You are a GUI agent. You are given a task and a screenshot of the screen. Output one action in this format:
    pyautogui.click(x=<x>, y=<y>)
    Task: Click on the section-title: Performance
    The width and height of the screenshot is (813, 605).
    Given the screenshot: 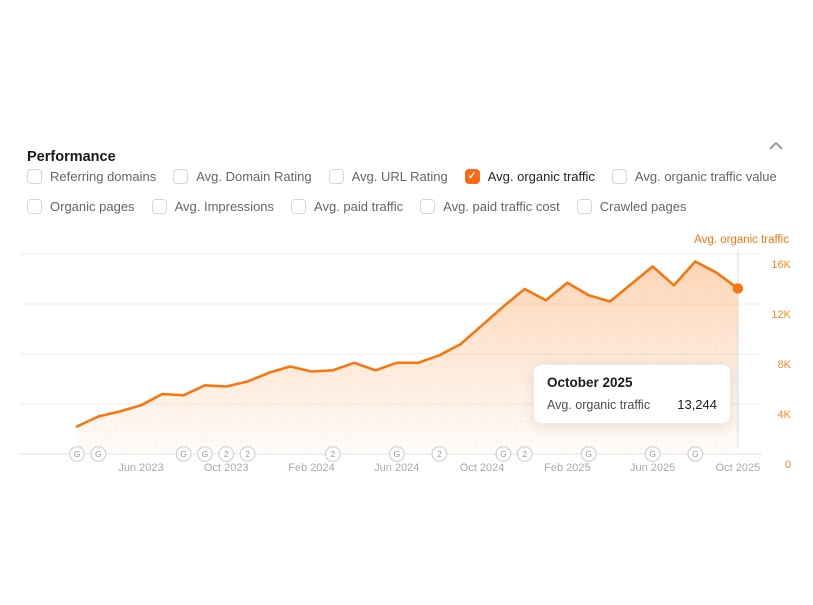 What is the action you would take?
    pyautogui.click(x=71, y=157)
    